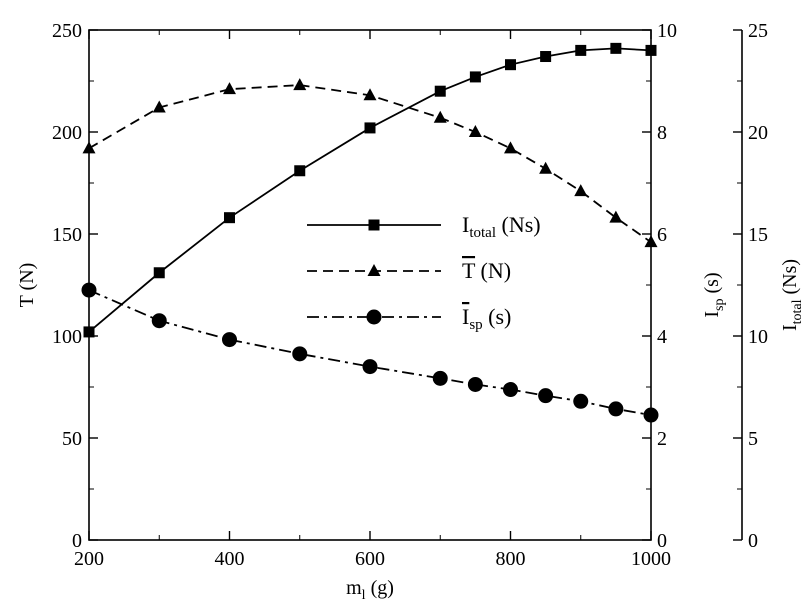 The image size is (811, 608). Describe the element at coordinates (797, 311) in the screenshot. I see `right2-axis-title-sub: total` at that location.